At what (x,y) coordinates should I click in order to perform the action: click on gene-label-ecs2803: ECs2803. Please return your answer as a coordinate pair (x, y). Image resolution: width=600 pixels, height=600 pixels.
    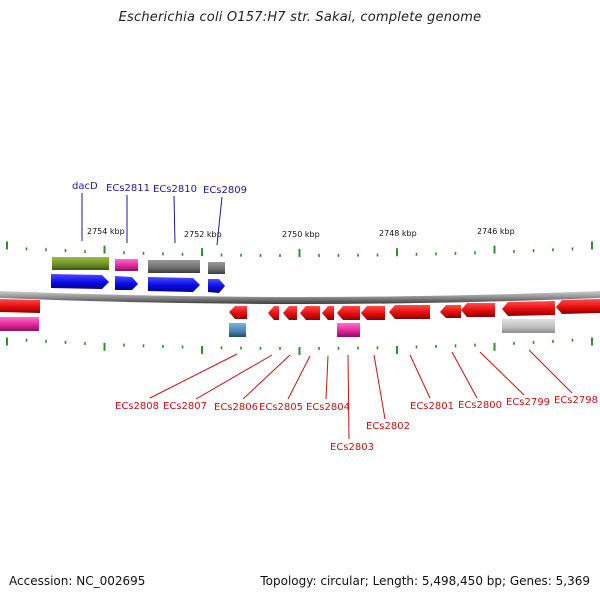
    Looking at the image, I should click on (352, 447).